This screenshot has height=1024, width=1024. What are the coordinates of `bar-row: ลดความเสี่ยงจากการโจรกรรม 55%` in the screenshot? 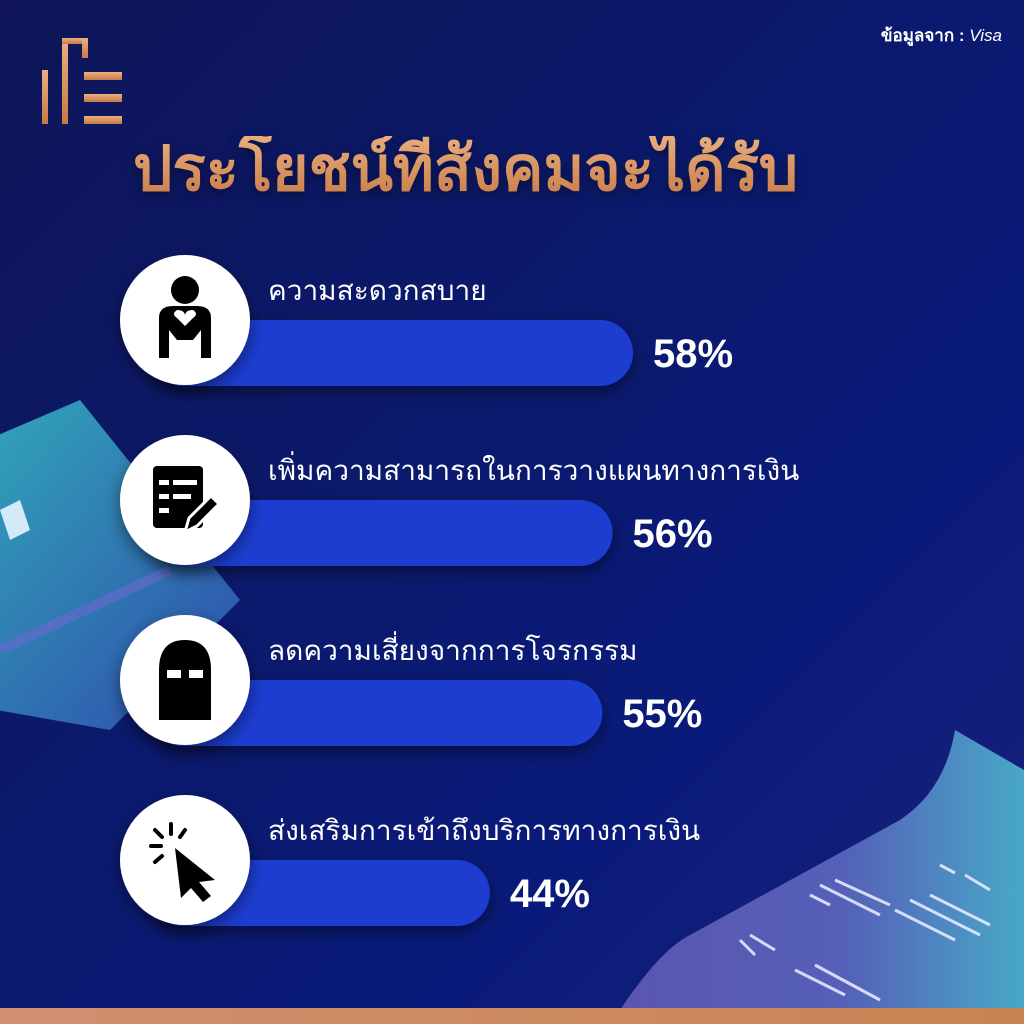 It's located at (411, 680).